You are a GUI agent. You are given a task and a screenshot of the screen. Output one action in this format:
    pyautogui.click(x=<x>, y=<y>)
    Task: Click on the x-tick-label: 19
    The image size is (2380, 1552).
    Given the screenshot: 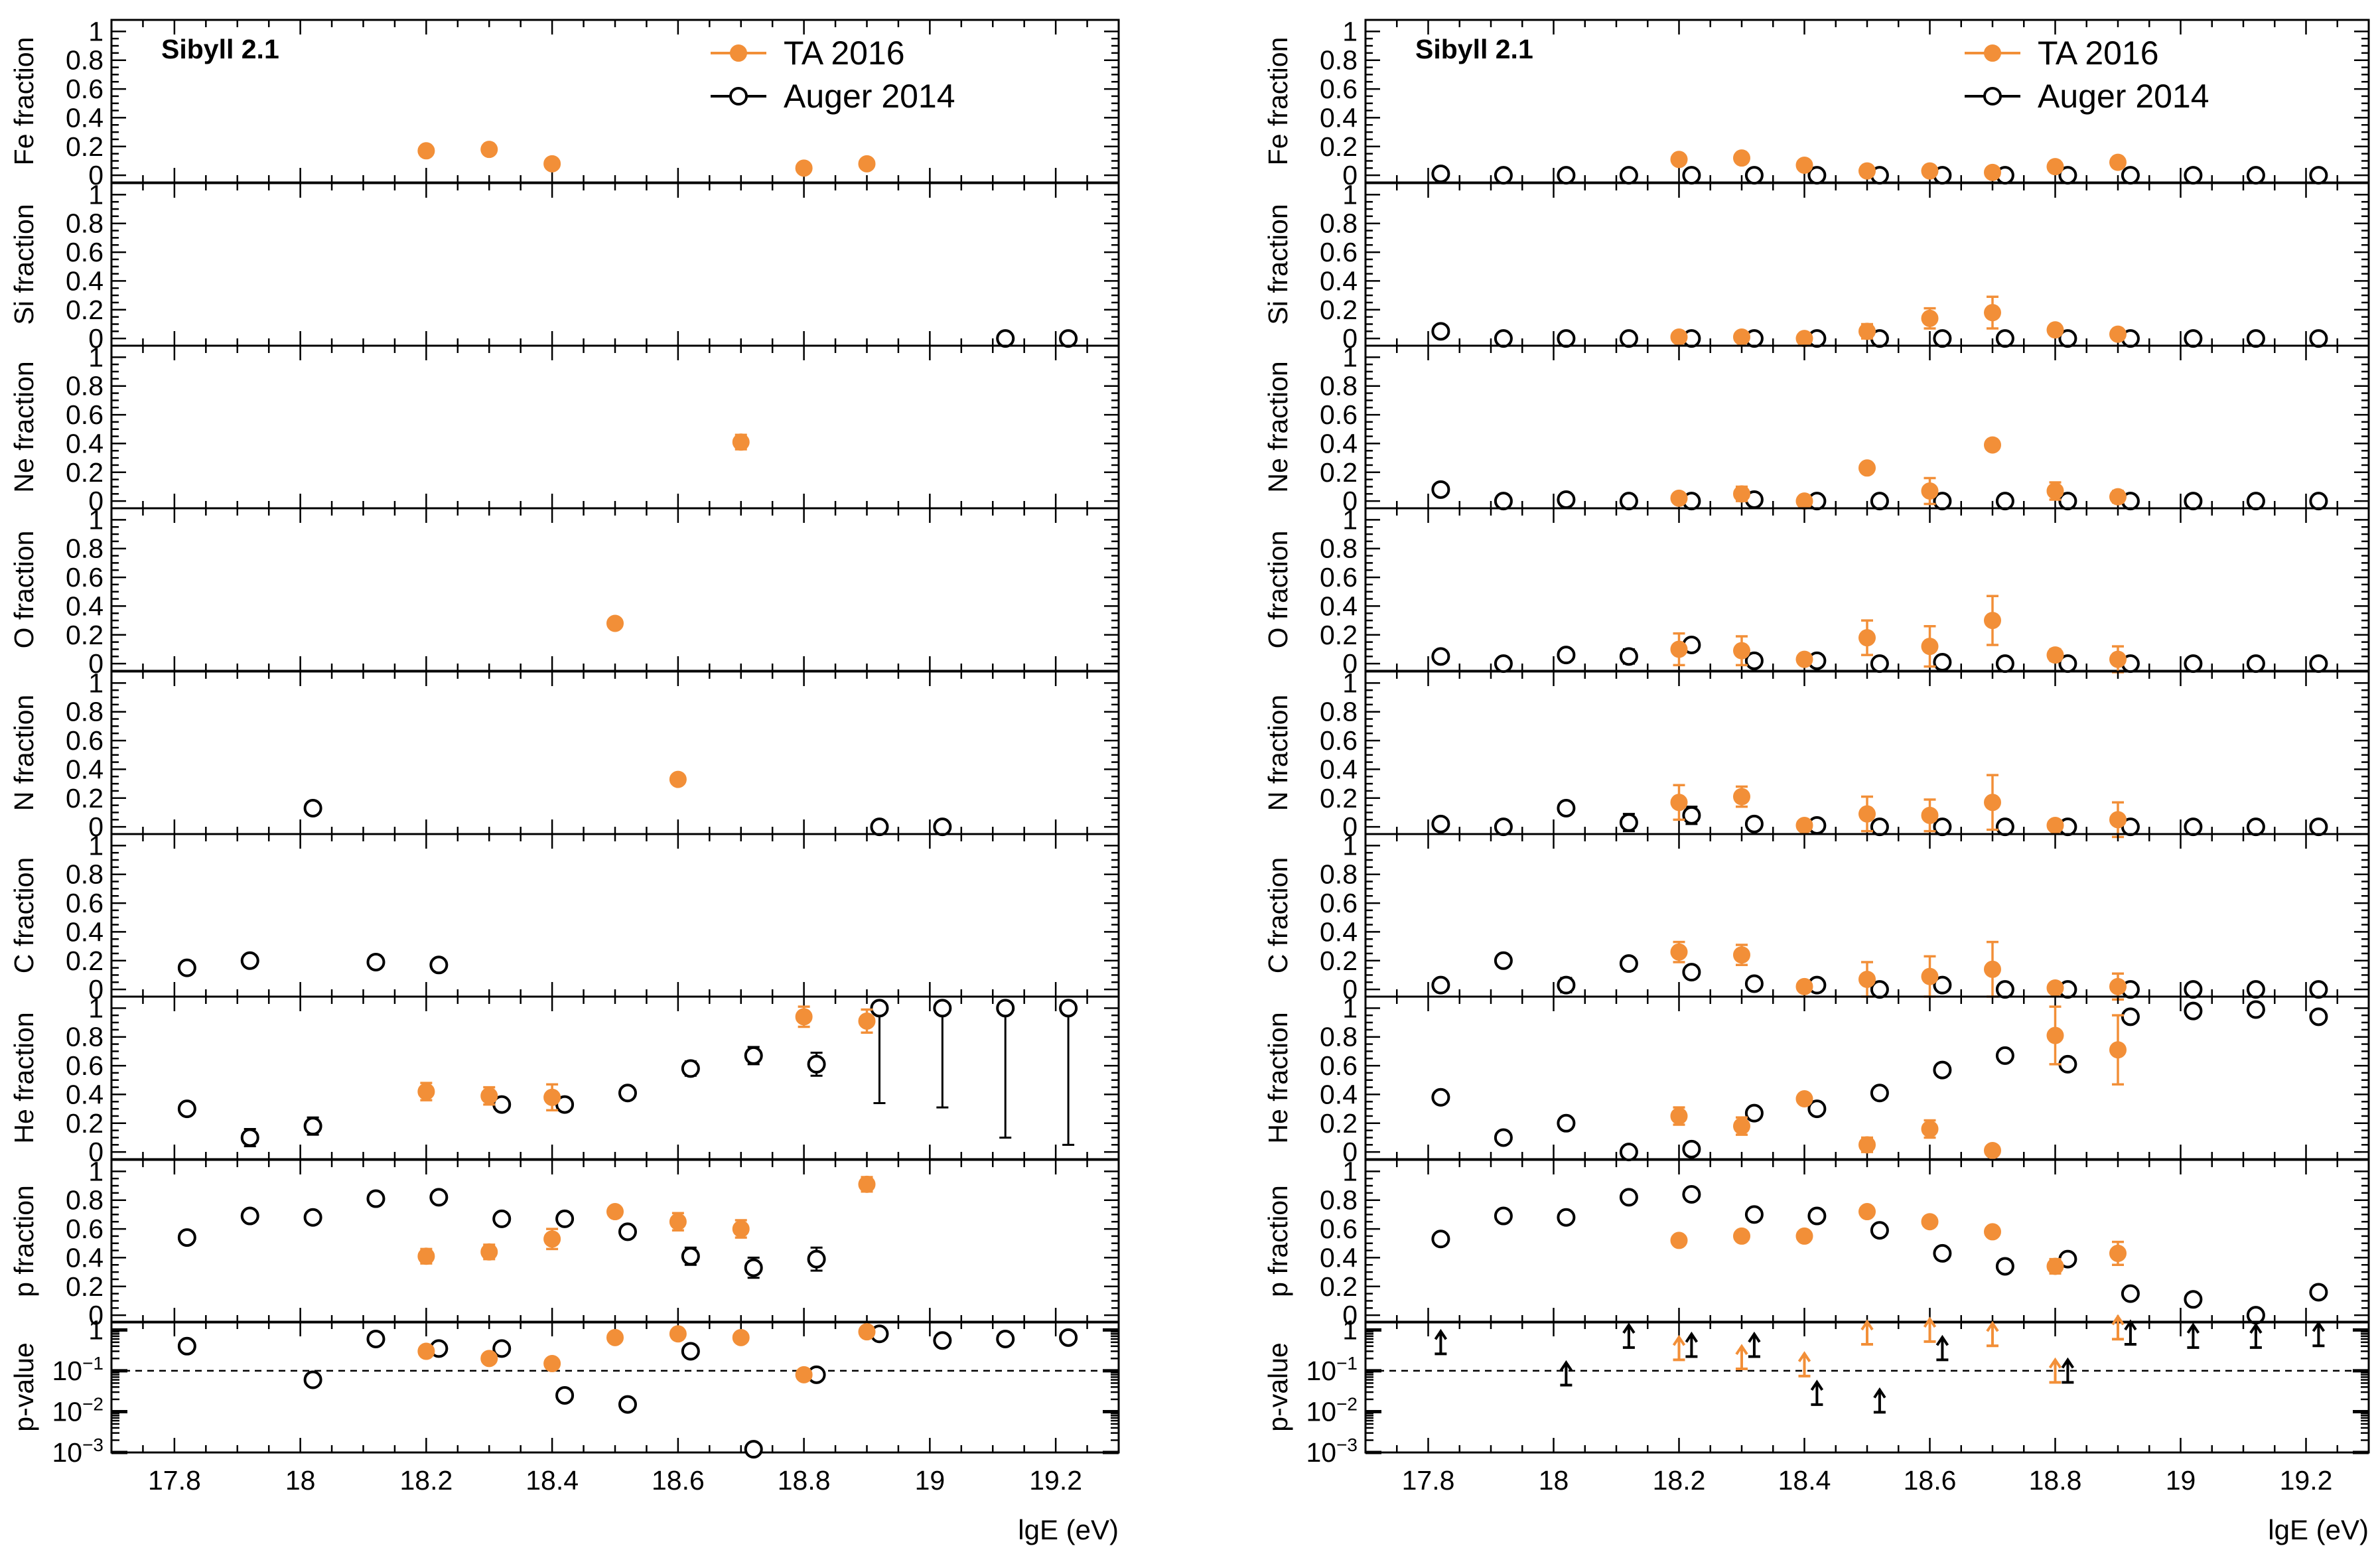 What is the action you would take?
    pyautogui.click(x=930, y=1480)
    